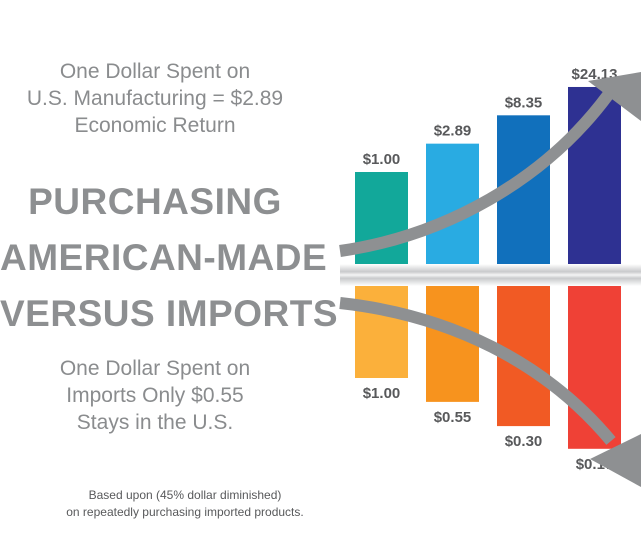 This screenshot has height=556, width=641. What do you see at coordinates (155, 201) in the screenshot?
I see `headline-line: PURCHASING` at bounding box center [155, 201].